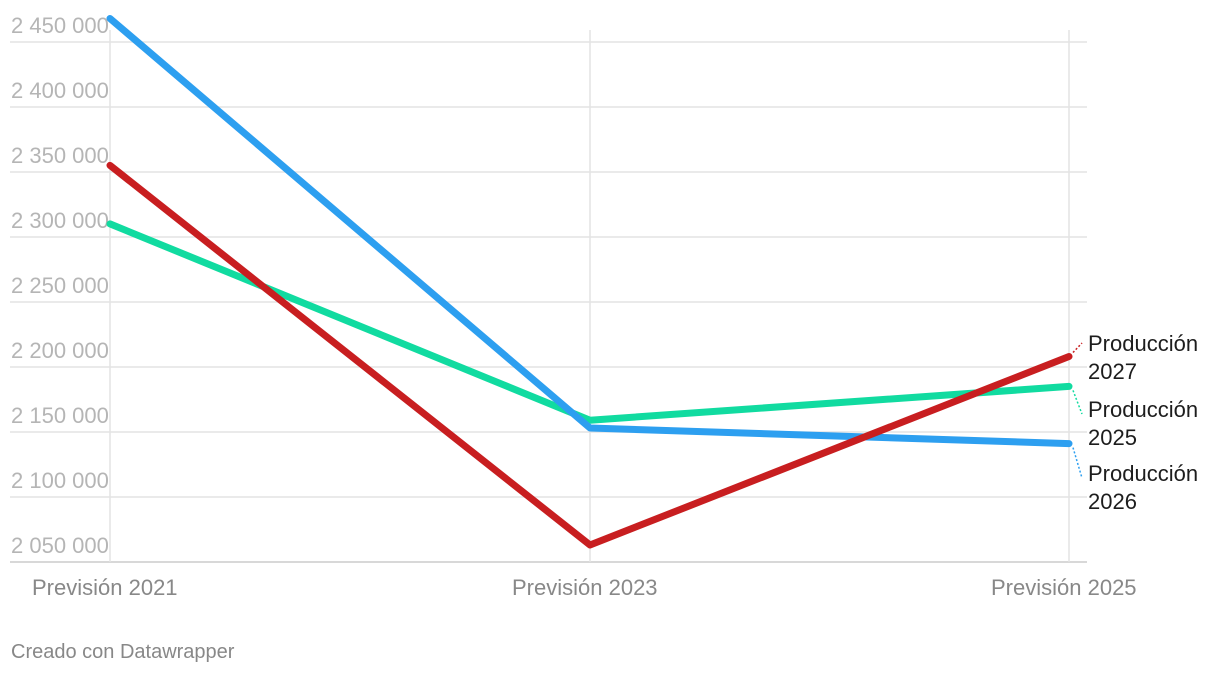 The width and height of the screenshot is (1220, 680). I want to click on y-tick-label: 2 300 000, so click(60, 220).